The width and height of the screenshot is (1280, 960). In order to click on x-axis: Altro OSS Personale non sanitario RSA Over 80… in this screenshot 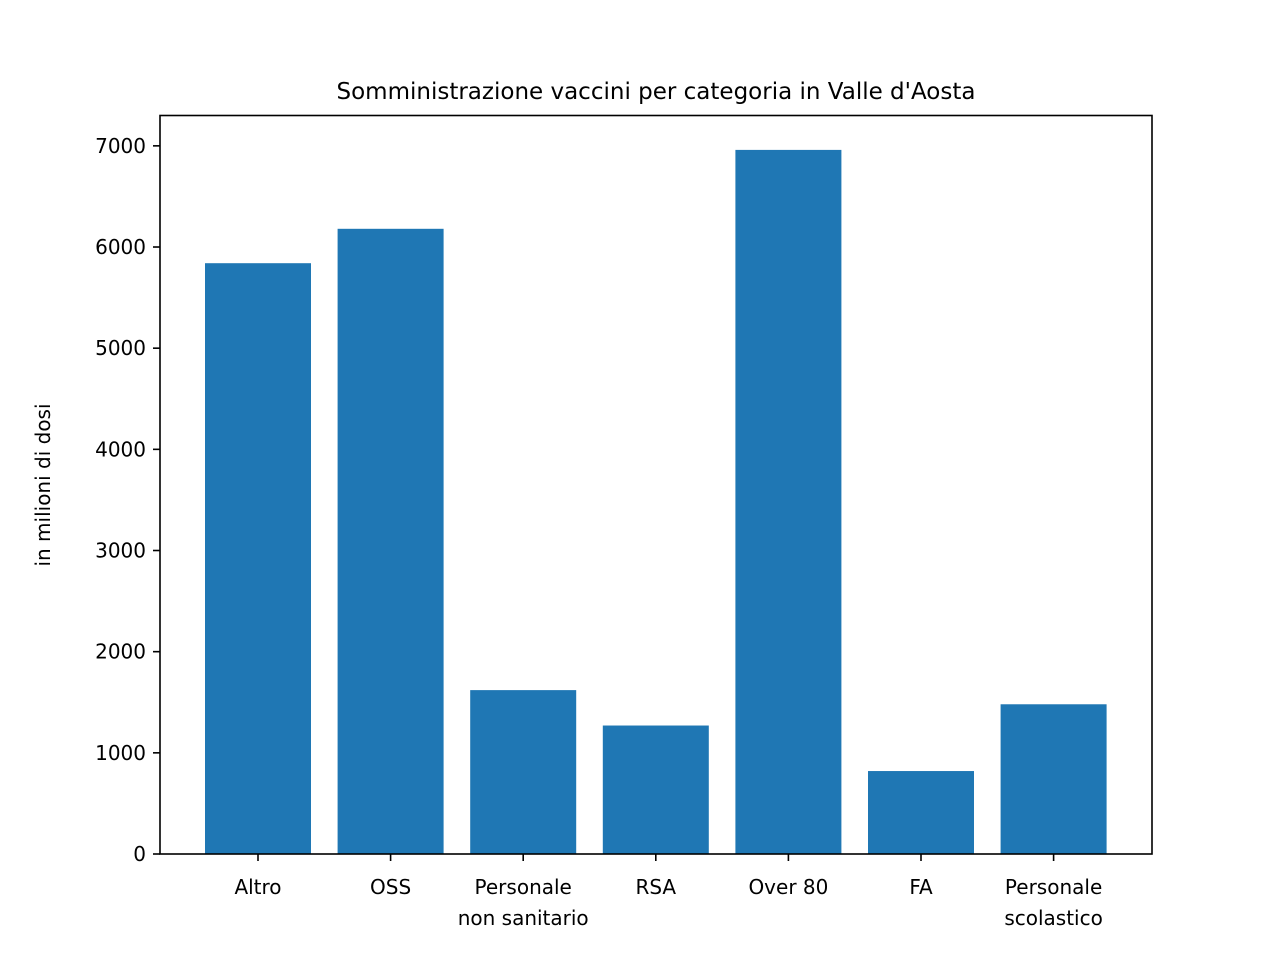, I will do `click(668, 892)`.